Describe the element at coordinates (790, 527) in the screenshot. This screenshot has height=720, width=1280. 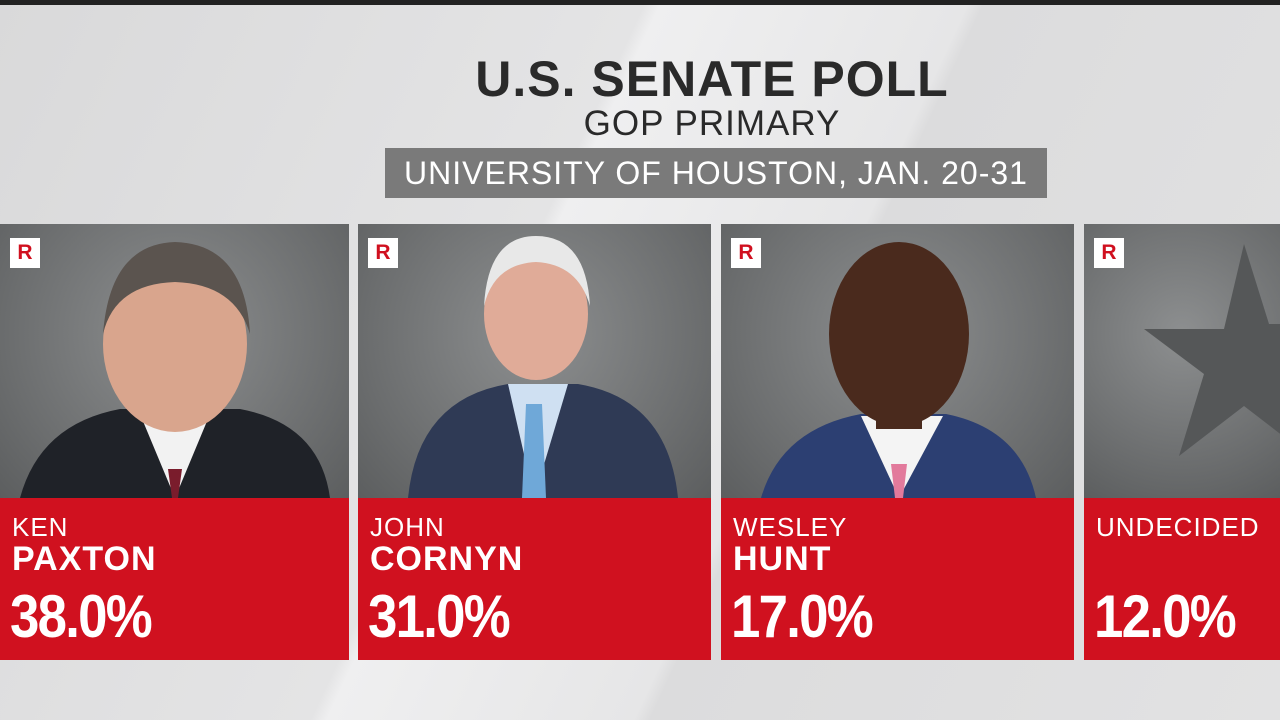
I see `first-name: WESLEY` at that location.